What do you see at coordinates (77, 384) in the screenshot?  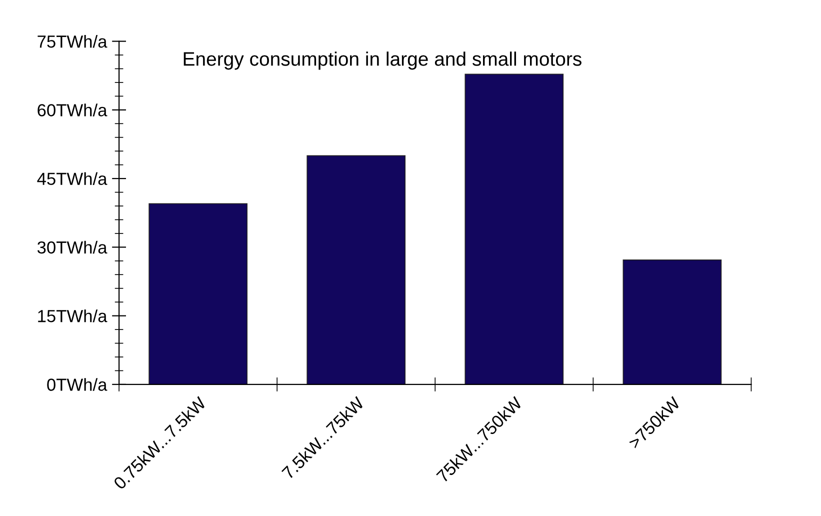 I see `y-tick-label: 0TWh/a` at bounding box center [77, 384].